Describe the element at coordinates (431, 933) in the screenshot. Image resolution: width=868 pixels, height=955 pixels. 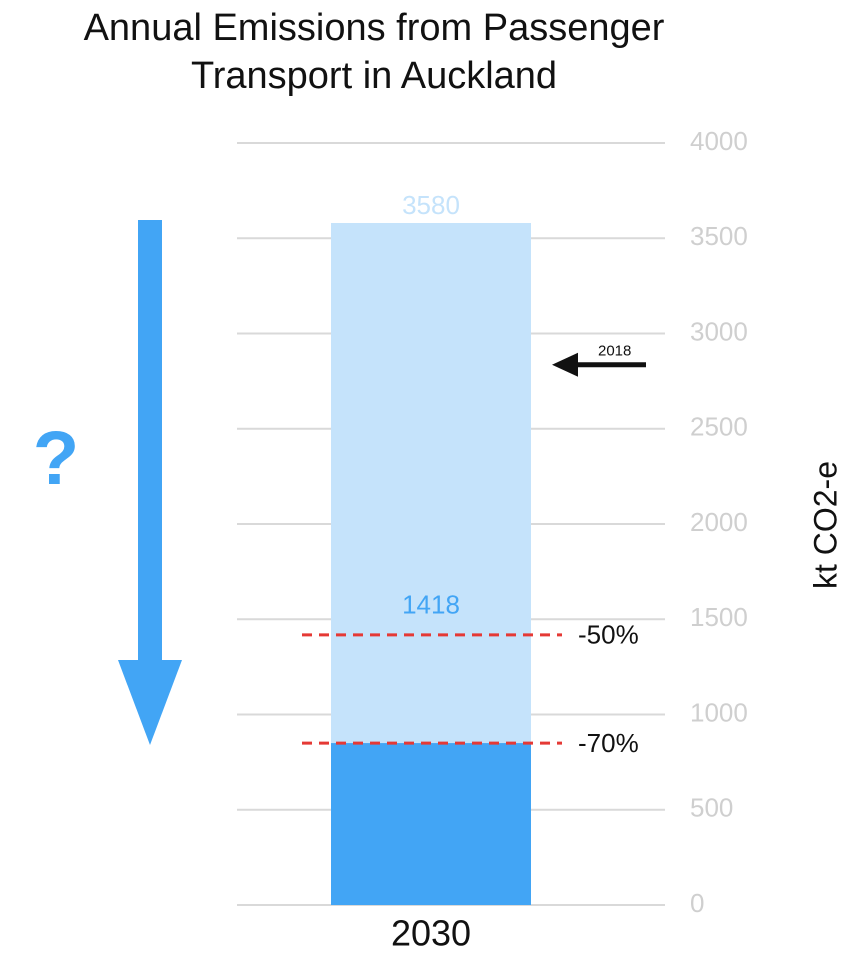
I see `x-tick-label: 2030` at that location.